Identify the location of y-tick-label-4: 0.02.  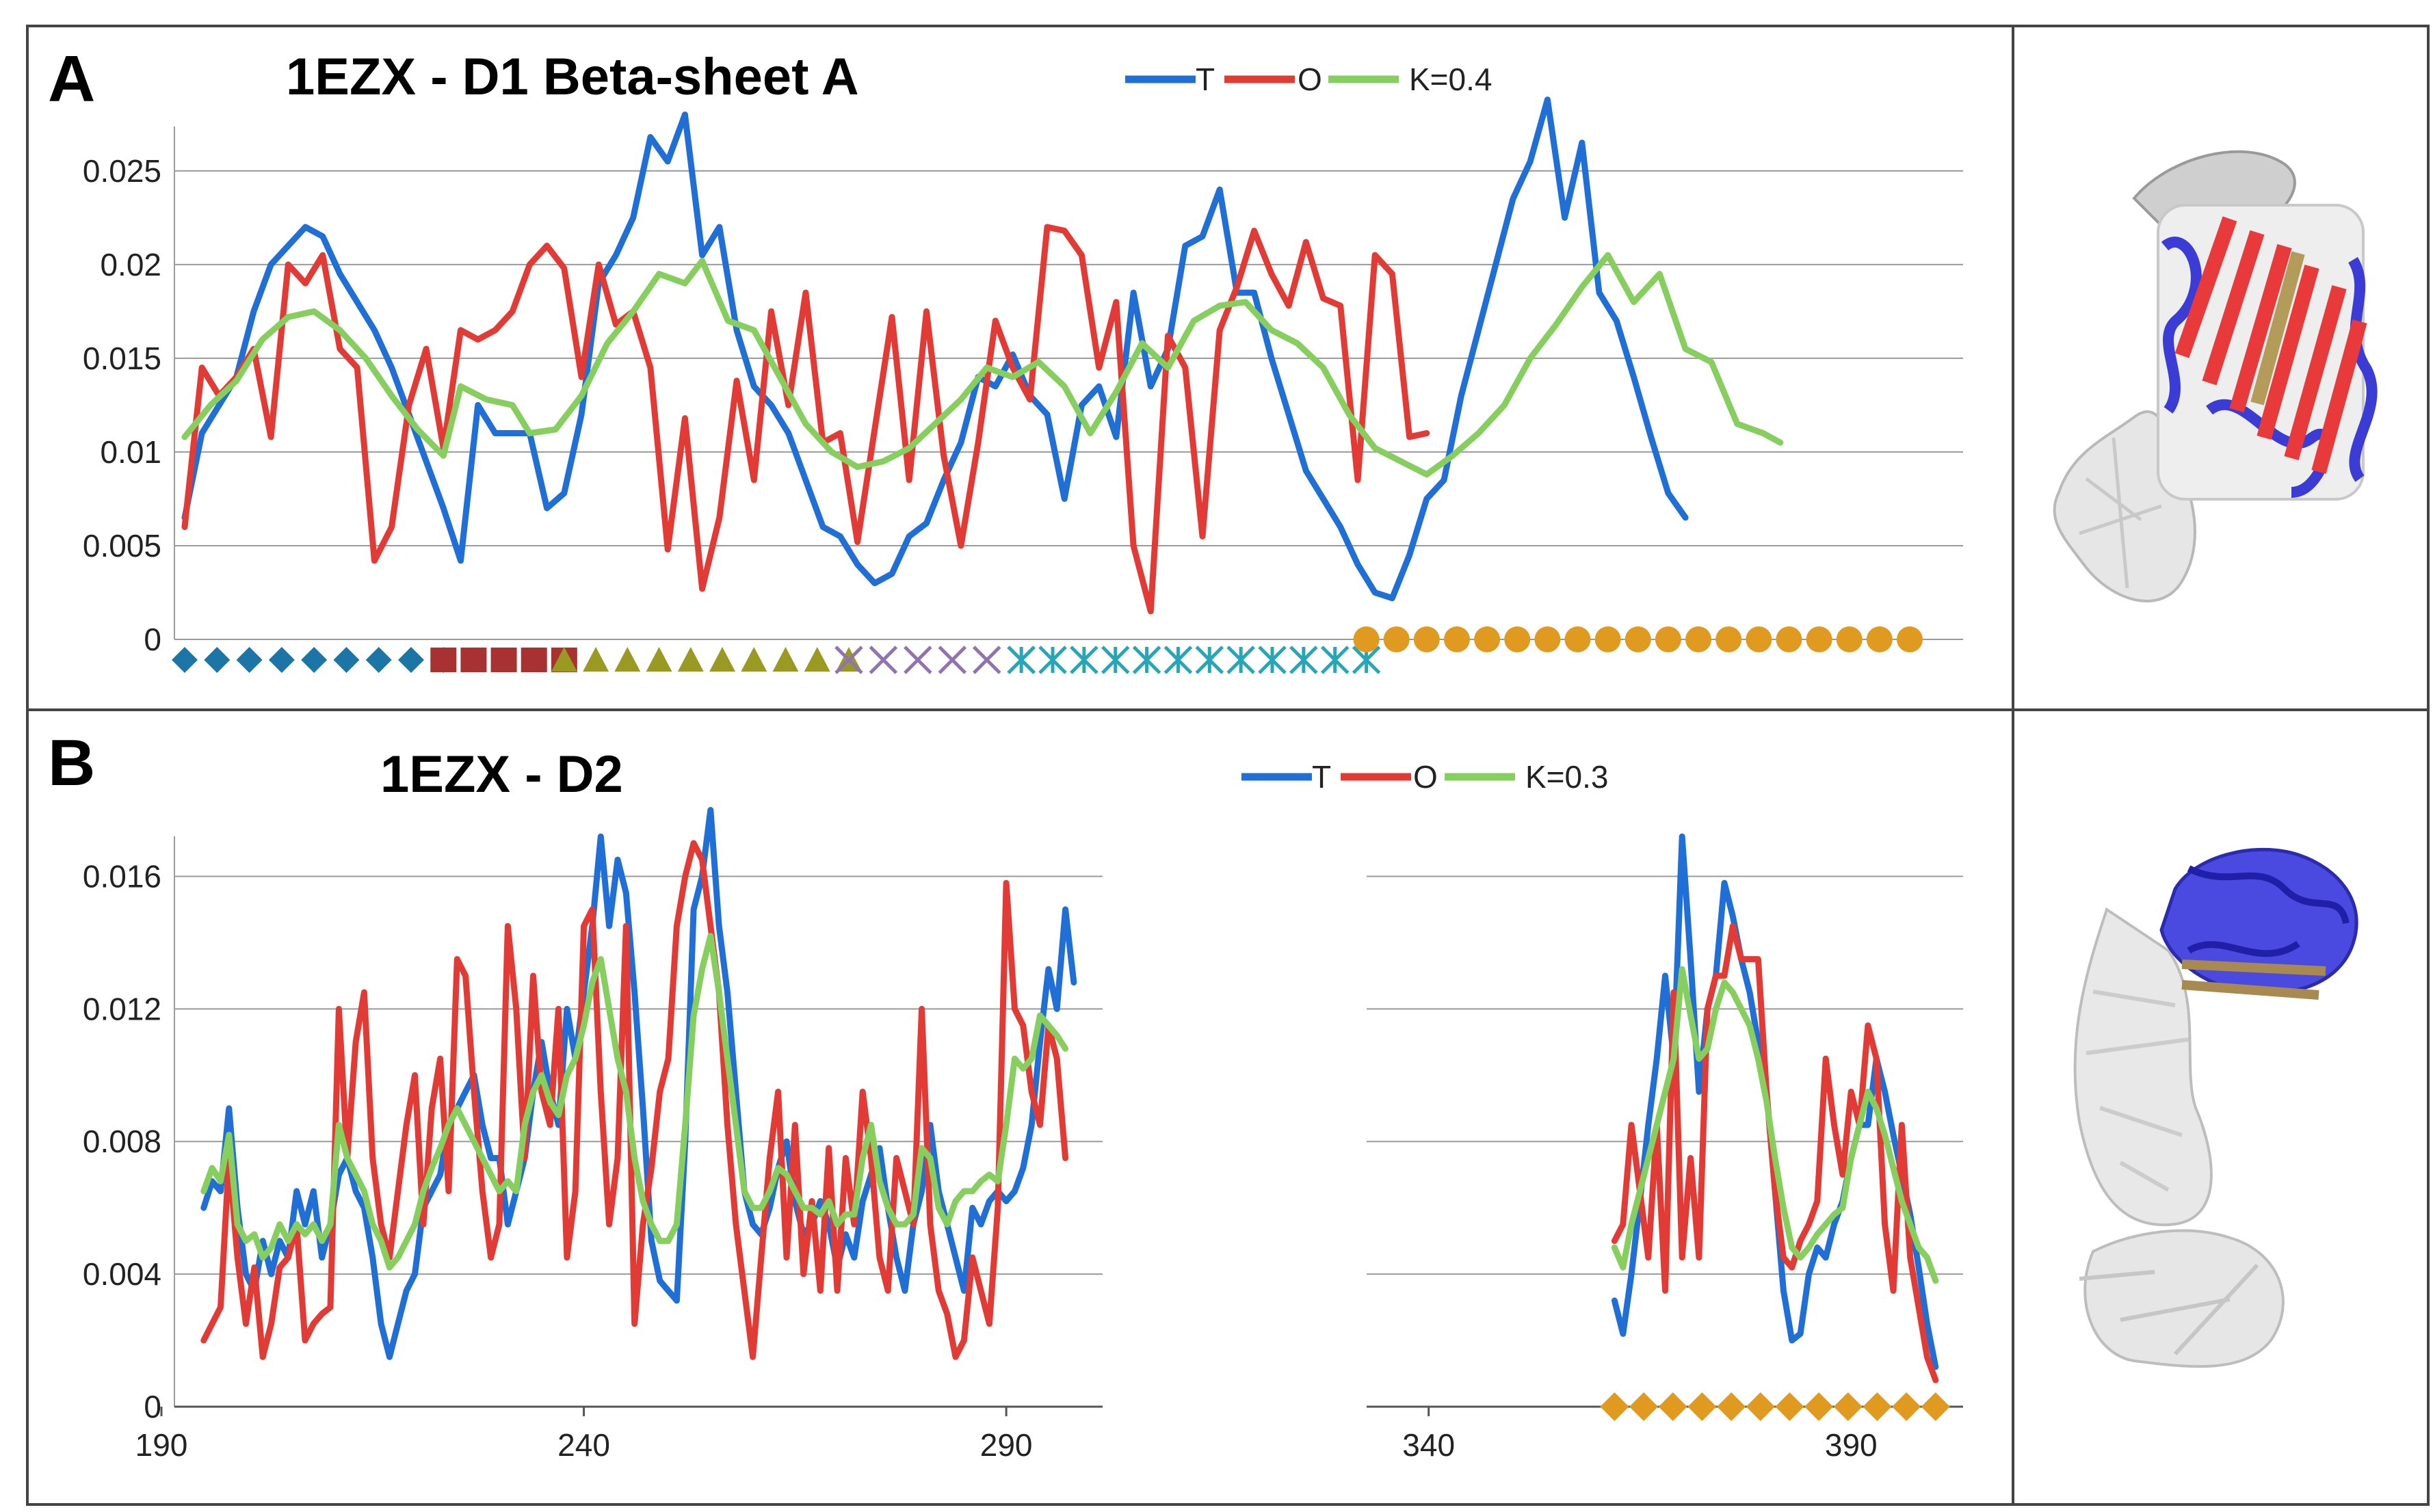
(130, 264).